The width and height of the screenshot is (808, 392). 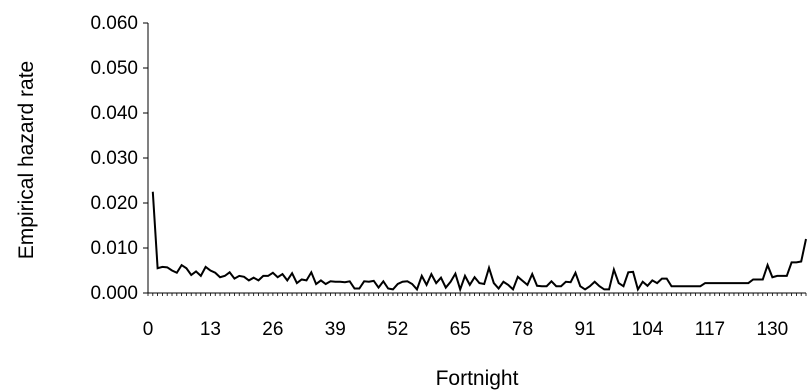 I want to click on y-tick-label: 0.060, so click(x=114, y=23).